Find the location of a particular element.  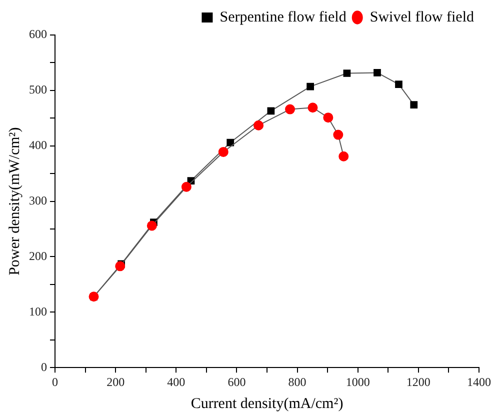

x-tick-label: 800 is located at coordinates (297, 381).